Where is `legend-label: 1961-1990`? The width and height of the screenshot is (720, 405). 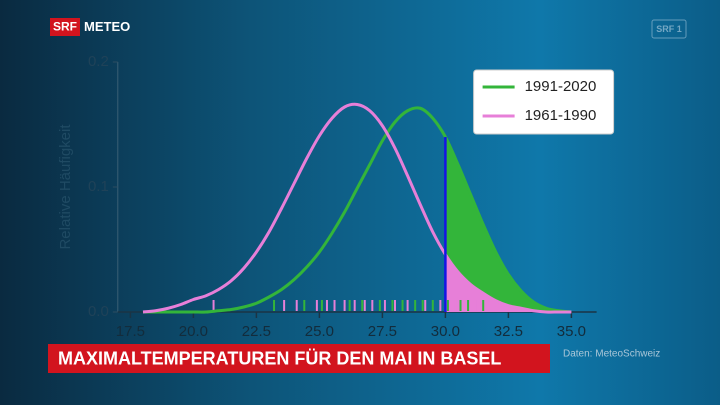 legend-label: 1961-1990 is located at coordinates (561, 115).